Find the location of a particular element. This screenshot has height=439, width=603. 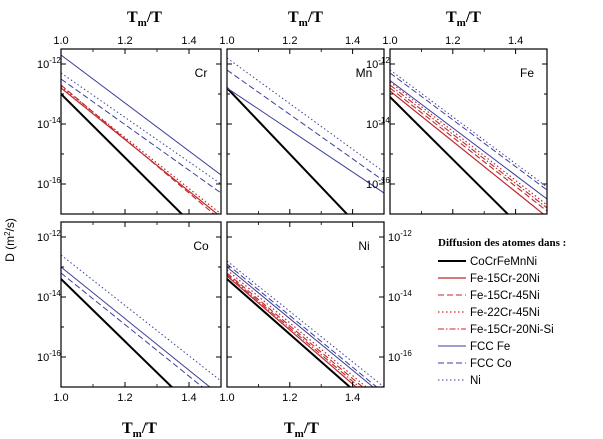

legend-title: Diffusion des atomes dans : is located at coordinates (502, 243).